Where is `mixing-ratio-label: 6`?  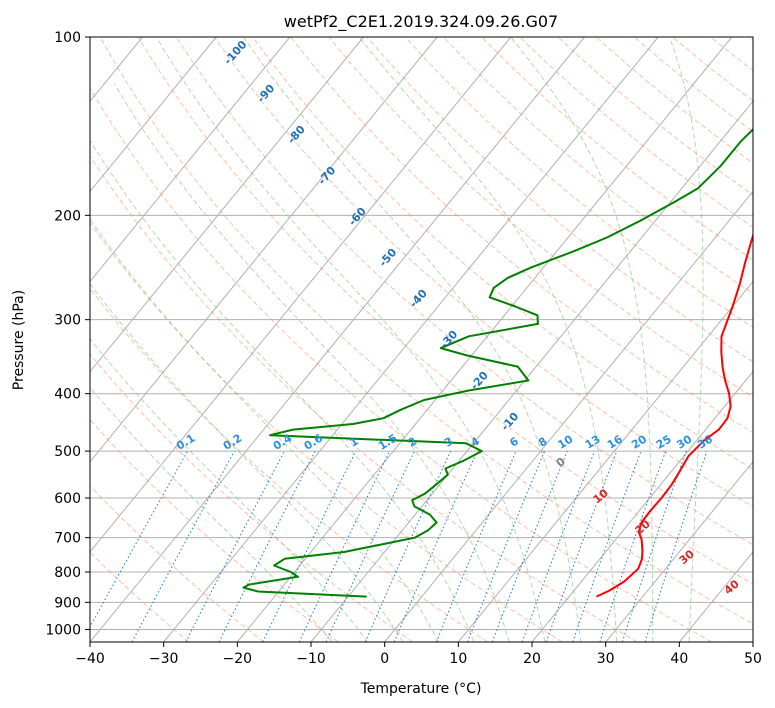 mixing-ratio-label: 6 is located at coordinates (514, 441).